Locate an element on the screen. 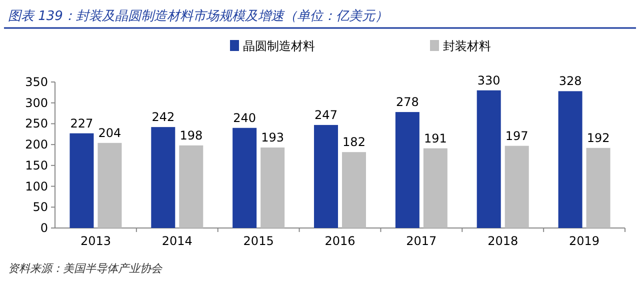  data-label: 247 is located at coordinates (326, 115).